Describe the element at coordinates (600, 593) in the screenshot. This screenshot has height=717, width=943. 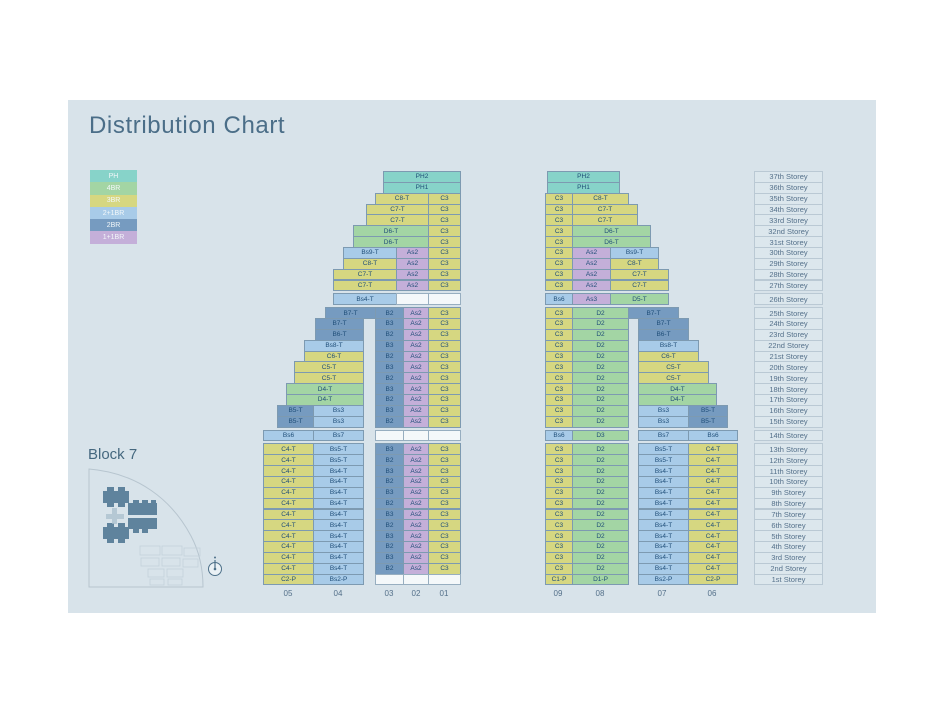
I see `stack-label-08: 08` at that location.